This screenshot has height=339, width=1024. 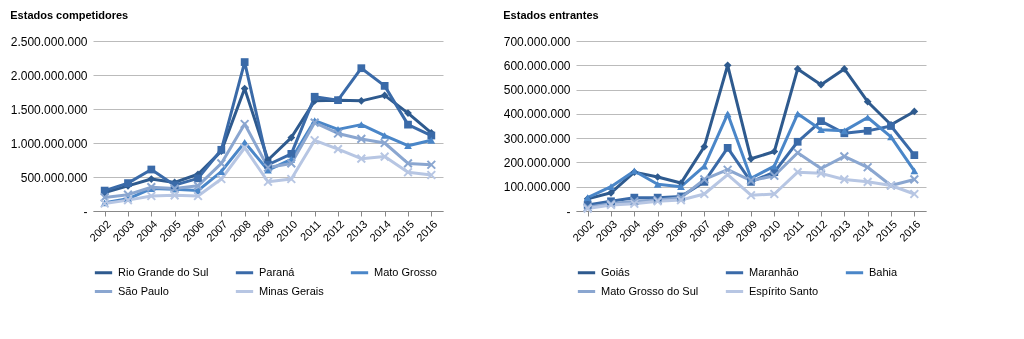 What do you see at coordinates (551, 15) in the screenshot?
I see `chart-title: Estados entrantes` at bounding box center [551, 15].